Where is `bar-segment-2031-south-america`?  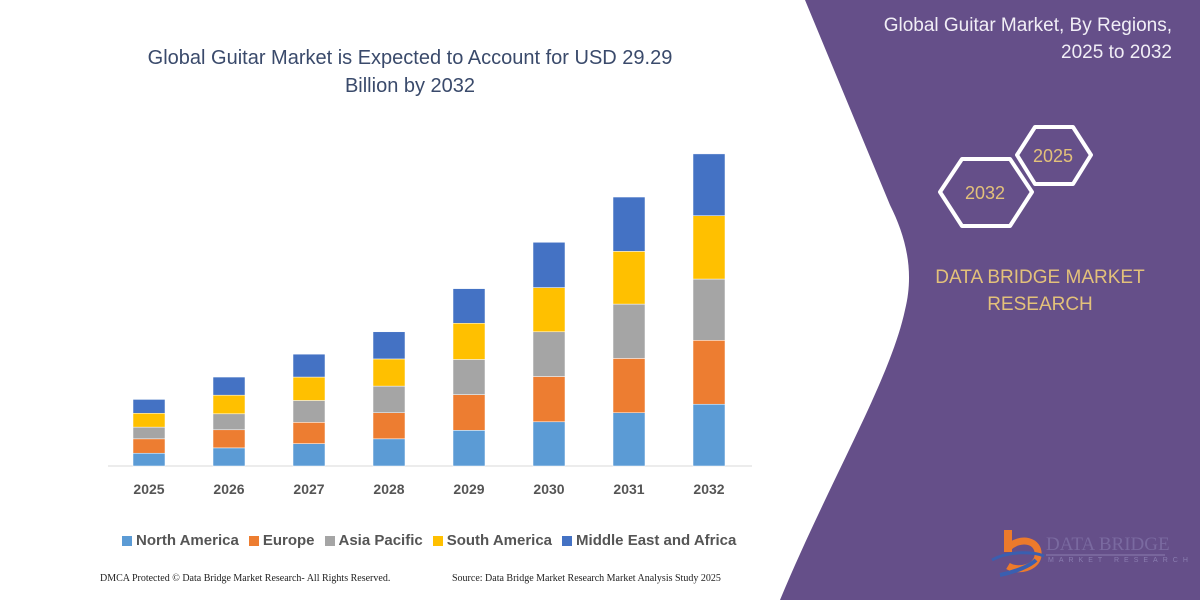
bar-segment-2031-south-america is located at coordinates (629, 278).